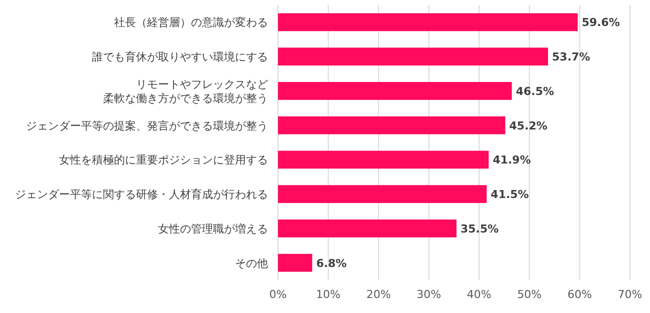  I want to click on data-label: 6.8%, so click(331, 263).